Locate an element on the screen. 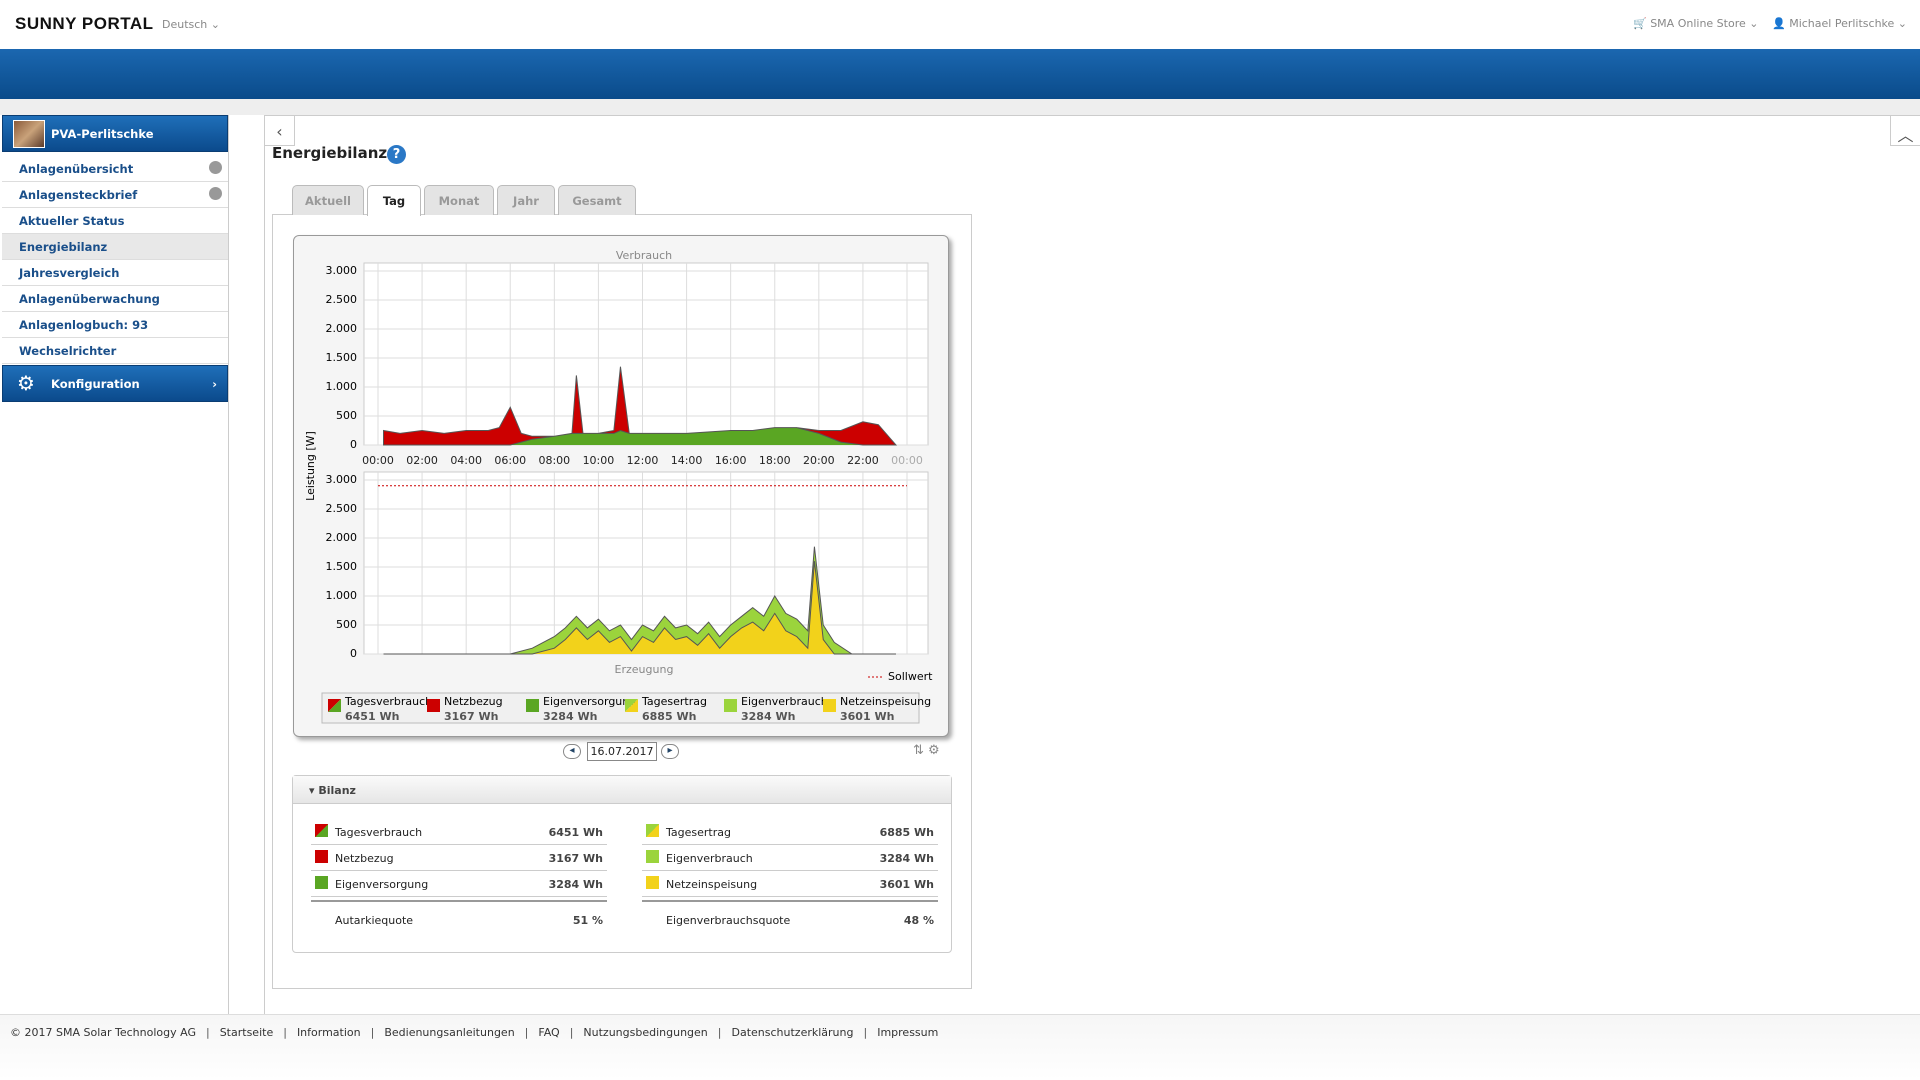 The width and height of the screenshot is (1920, 1080). store: SMA Online Store is located at coordinates (1698, 23).